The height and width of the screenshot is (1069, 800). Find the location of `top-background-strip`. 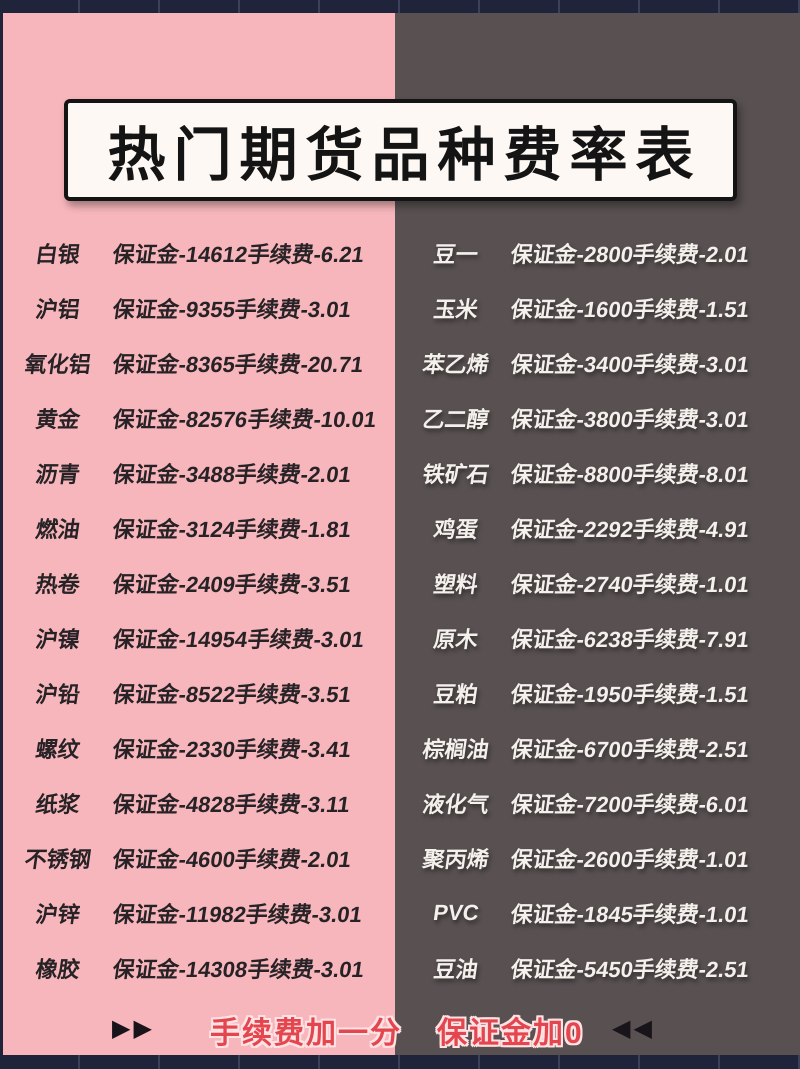

top-background-strip is located at coordinates (400, 6).